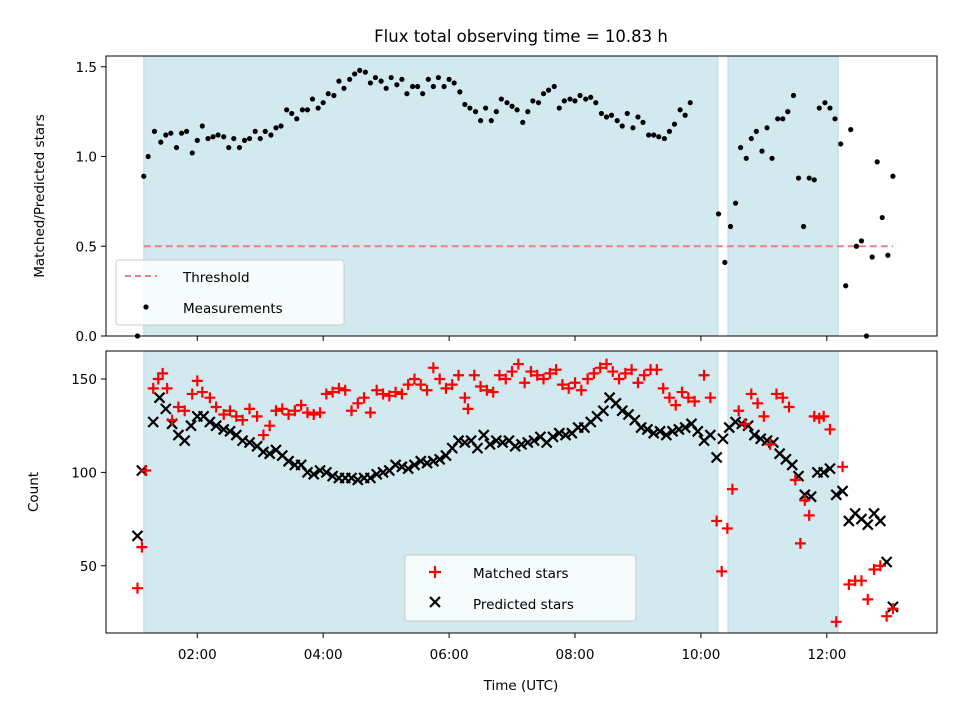  I want to click on top-y-ticks: 0.0 0.5 1.0 1.5, so click(91, 202).